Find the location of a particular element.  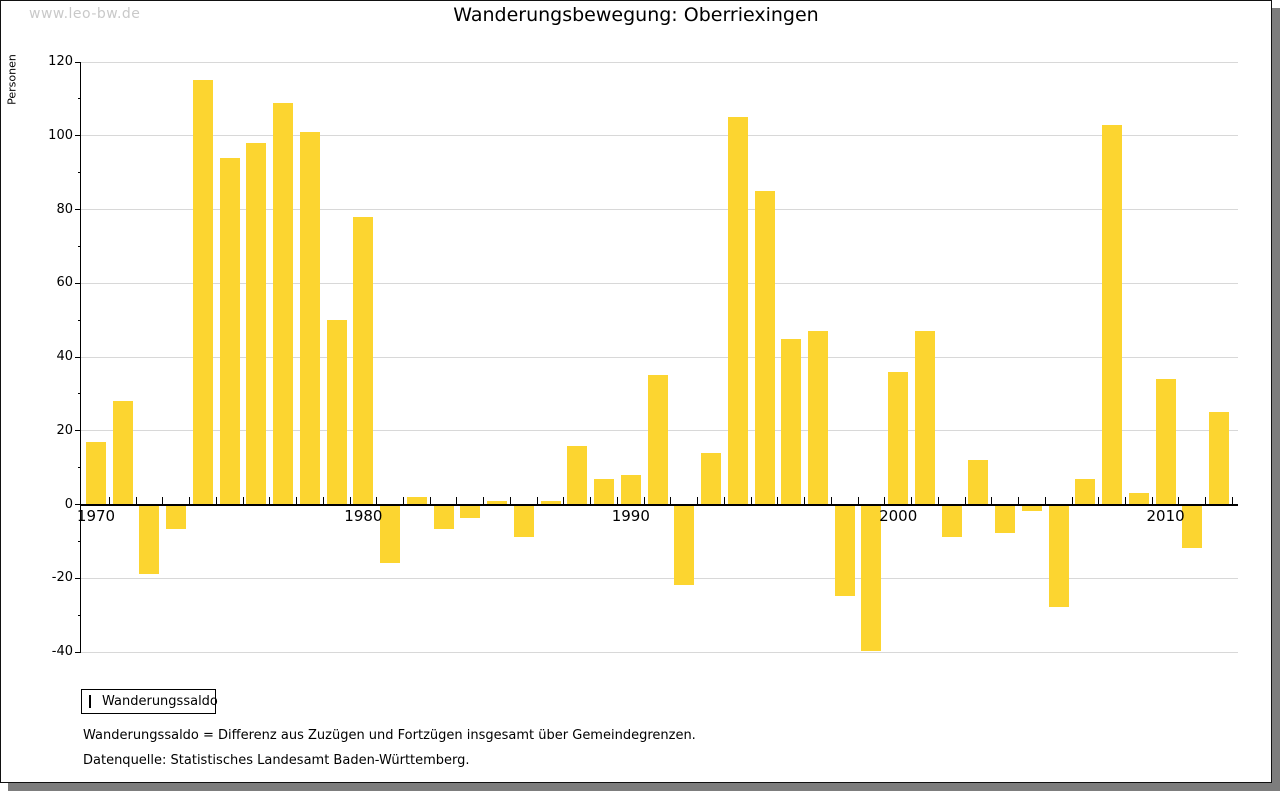

bar-1974 is located at coordinates (202, 292).